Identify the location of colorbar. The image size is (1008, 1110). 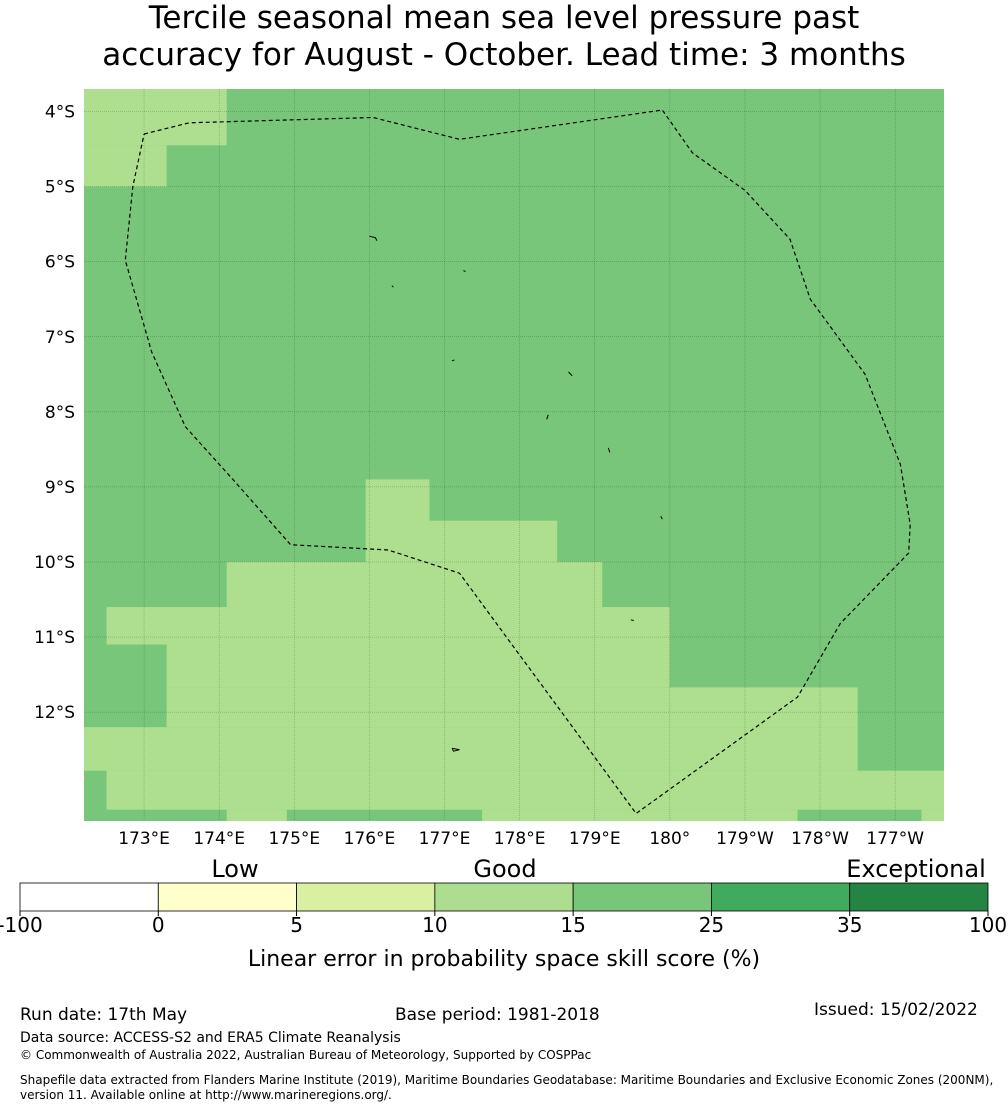
(504, 897).